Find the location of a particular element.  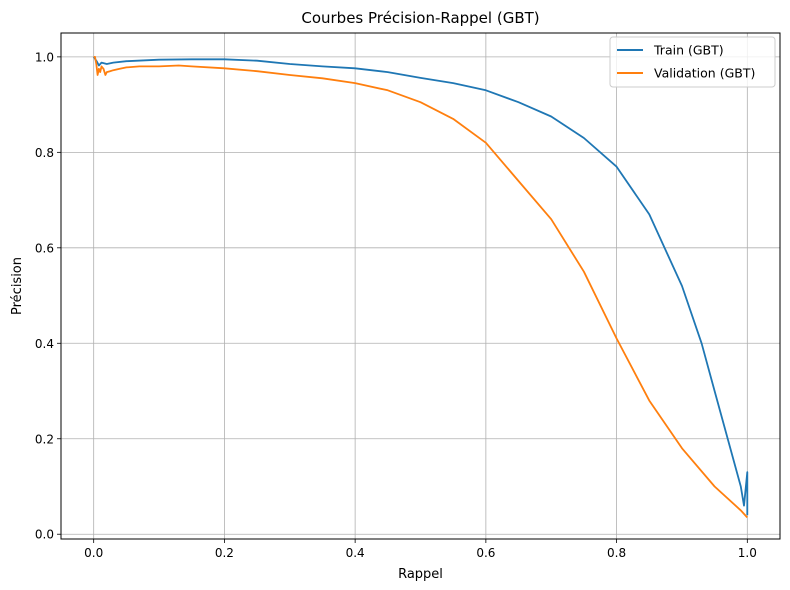

x-axis-label: Rappel is located at coordinates (420, 574).